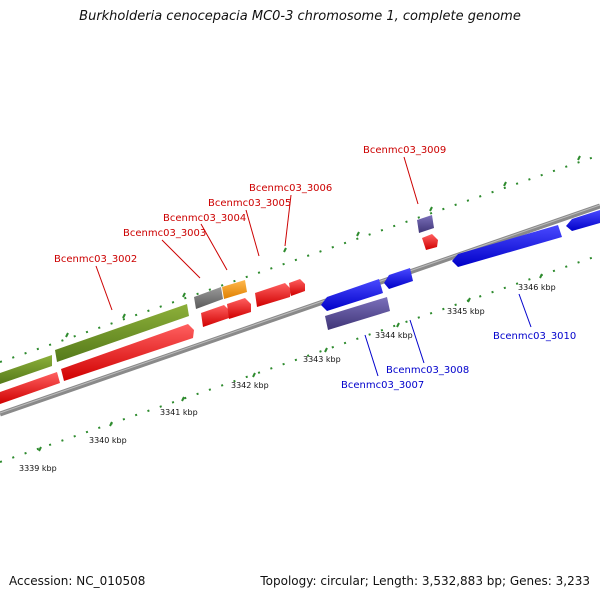 The width and height of the screenshot is (600, 600). Describe the element at coordinates (179, 412) in the screenshot. I see `tick-label: 3341 kbp` at that location.